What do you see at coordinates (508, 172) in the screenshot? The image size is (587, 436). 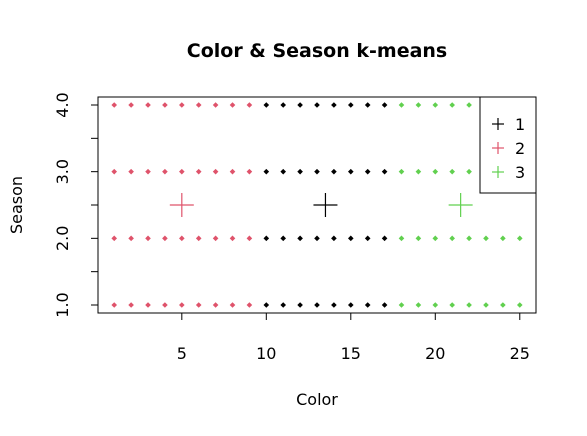 I see `legend-item-3: 3` at bounding box center [508, 172].